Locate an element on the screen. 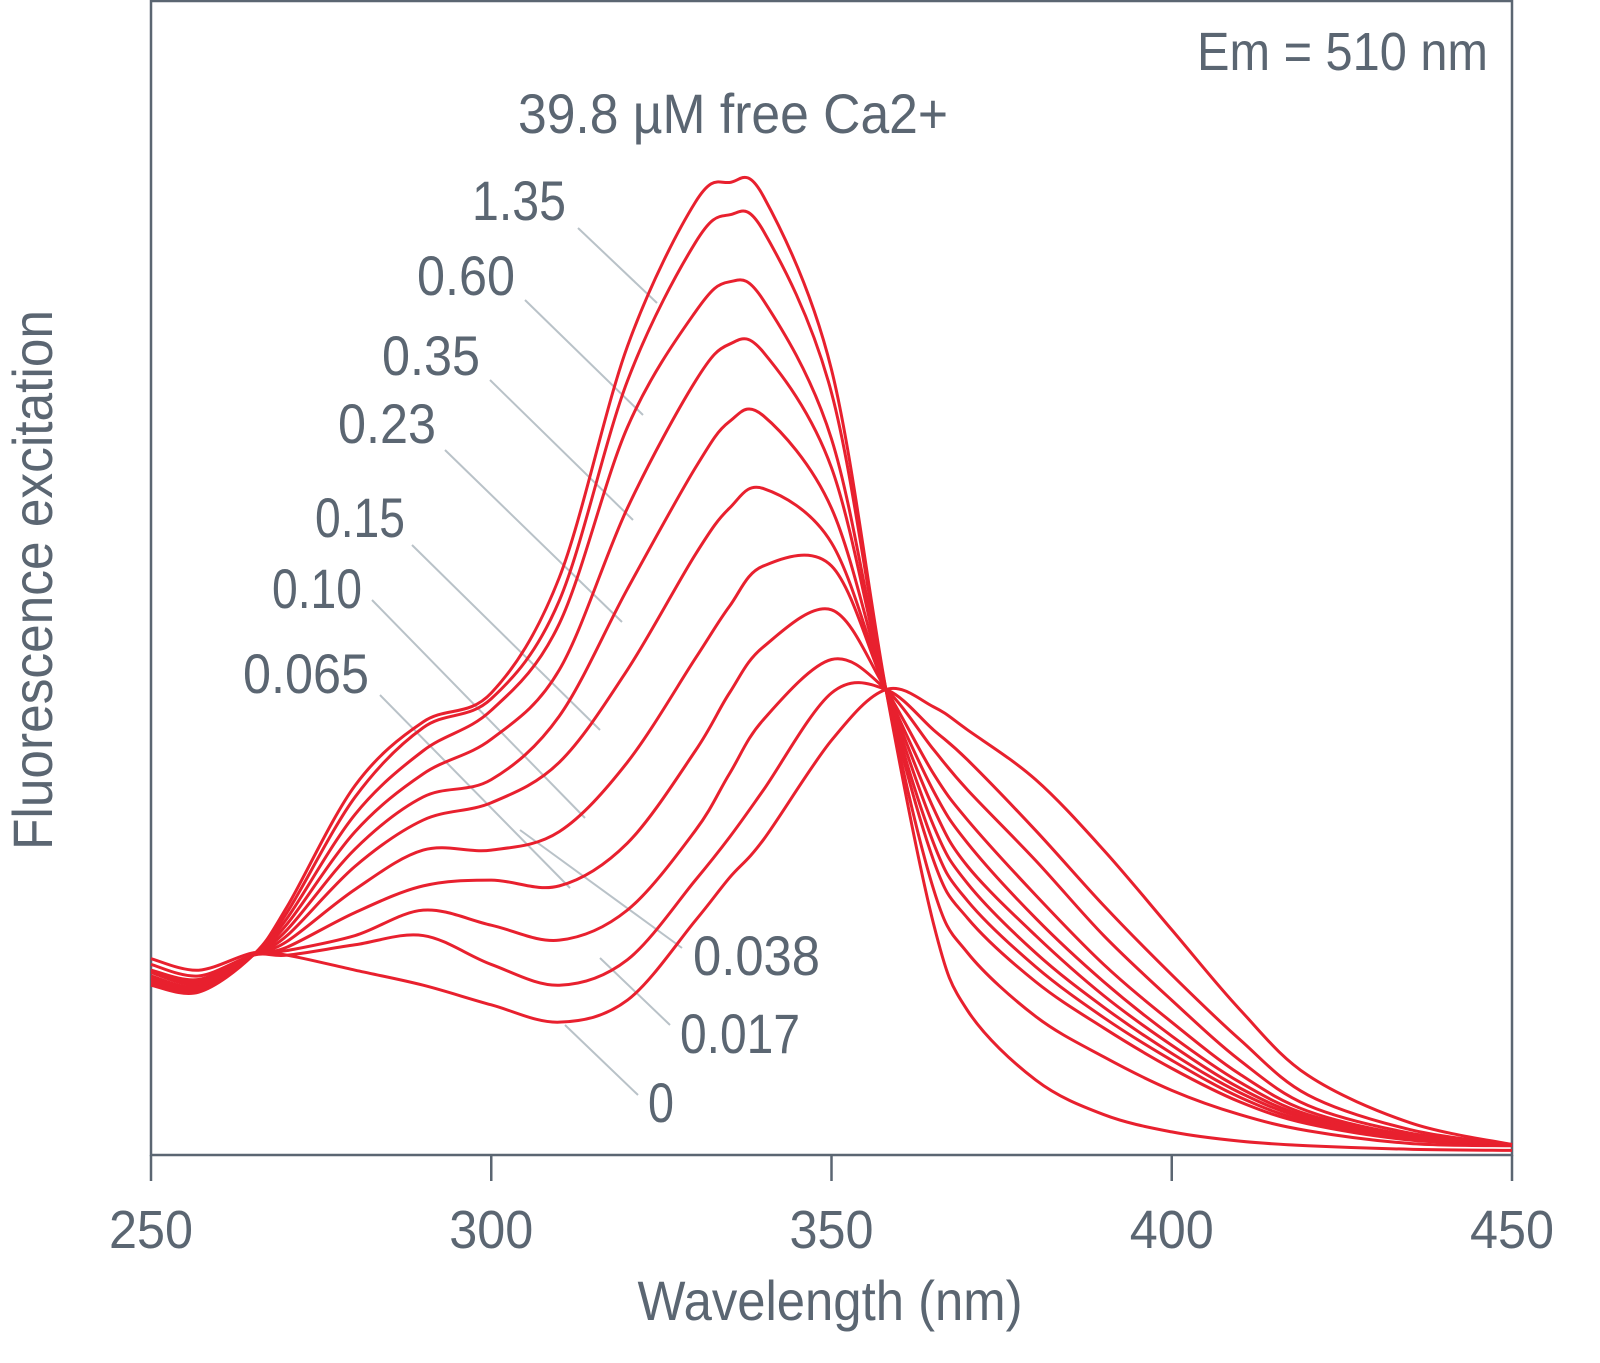 This screenshot has width=1600, height=1363. series-label: 0.038 is located at coordinates (756, 955).